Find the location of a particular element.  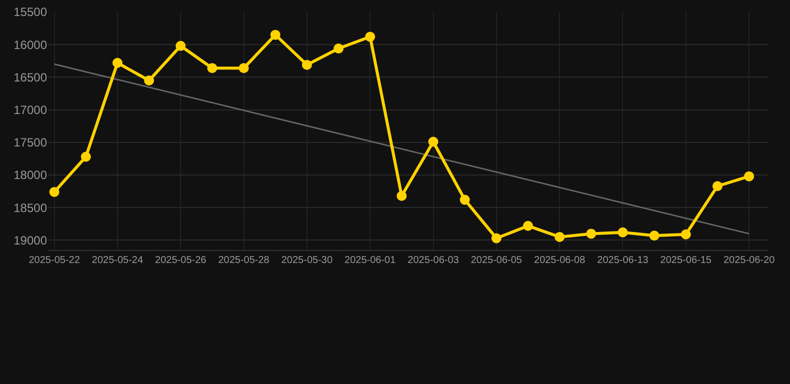

y-tick-label: 16000 is located at coordinates (31, 45).